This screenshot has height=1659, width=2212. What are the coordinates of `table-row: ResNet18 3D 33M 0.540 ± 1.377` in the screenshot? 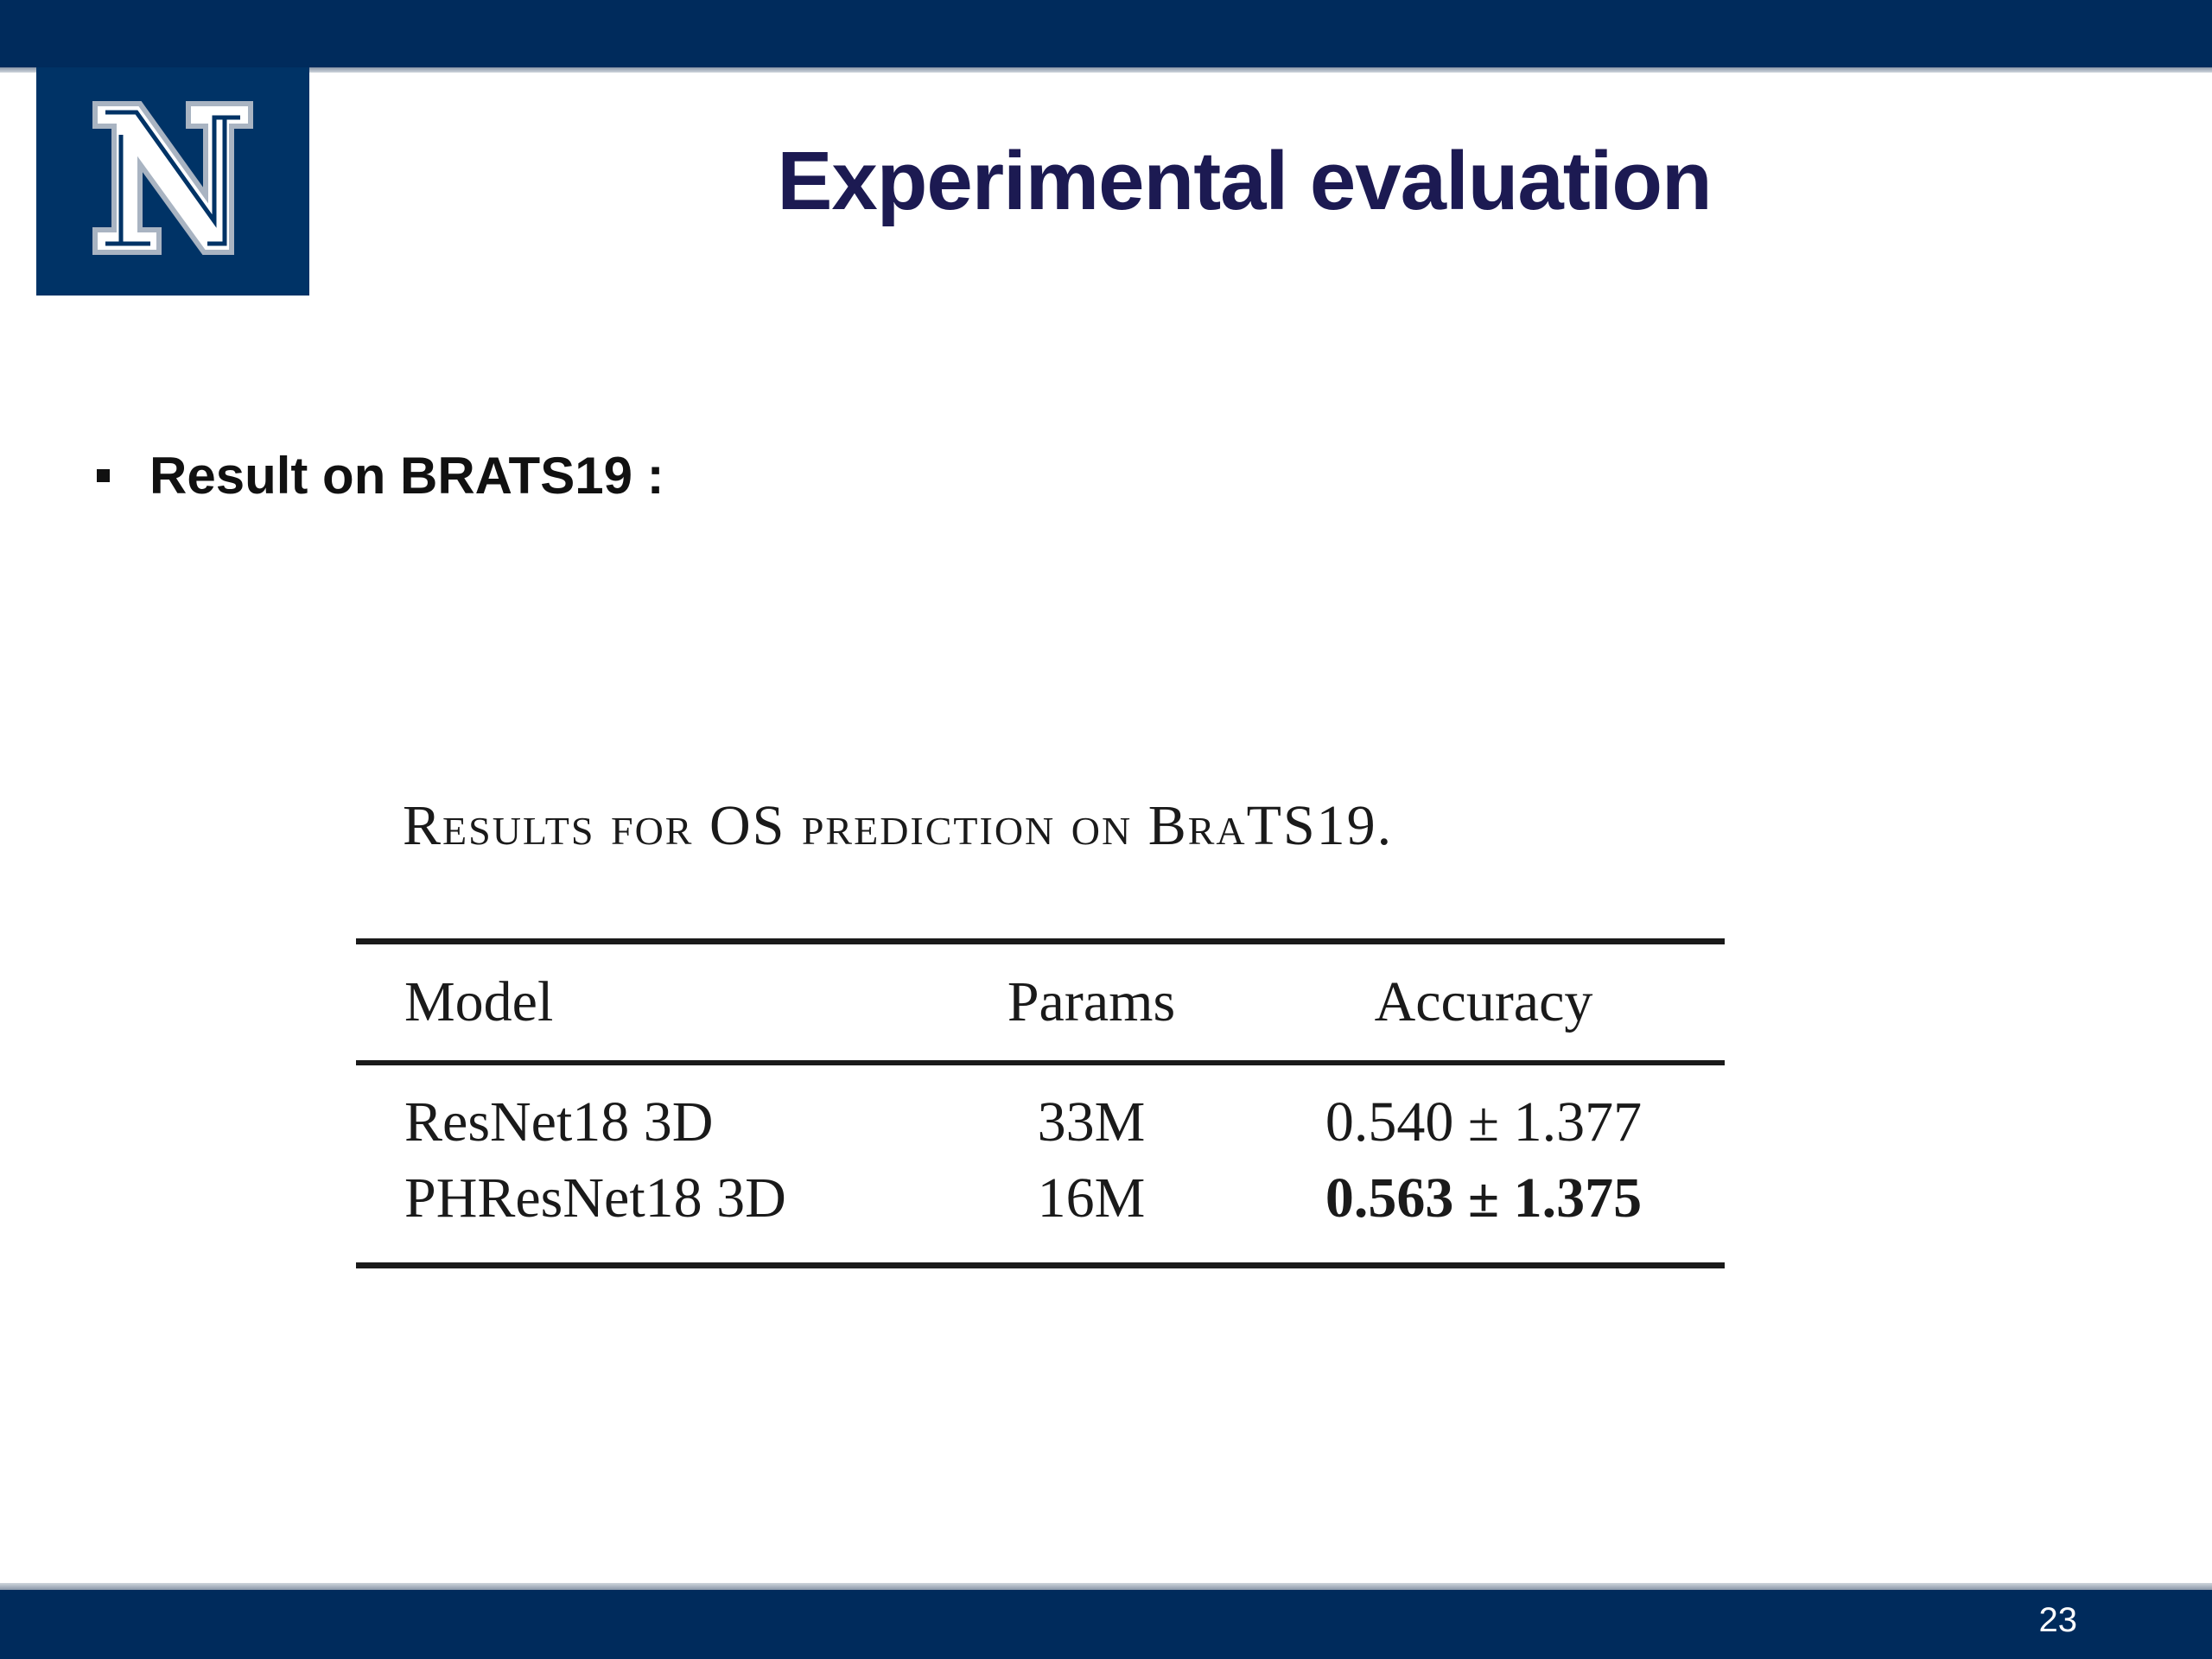 It's located at (1040, 1111).